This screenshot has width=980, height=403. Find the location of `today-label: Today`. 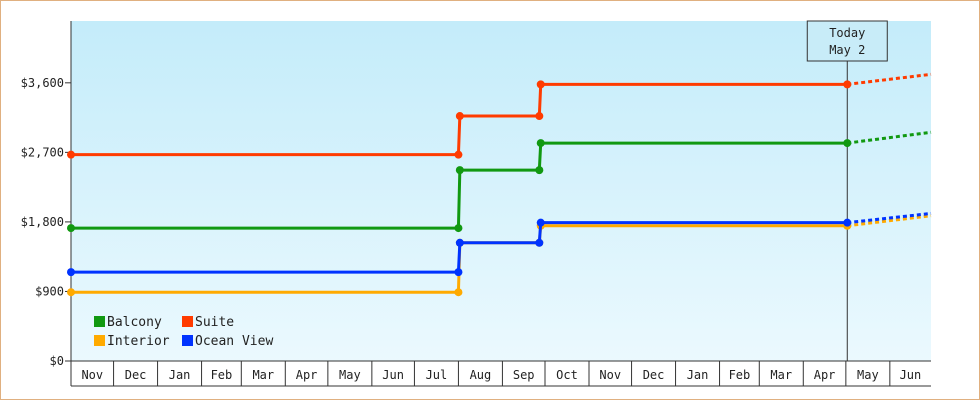

today-label: Today is located at coordinates (847, 33).